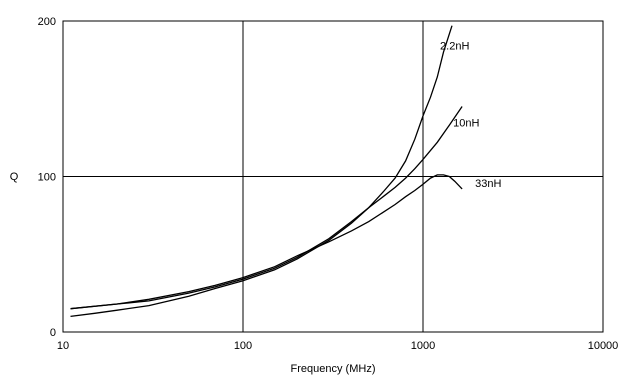  What do you see at coordinates (603, 346) in the screenshot?
I see `x-tick-label: 10000` at bounding box center [603, 346].